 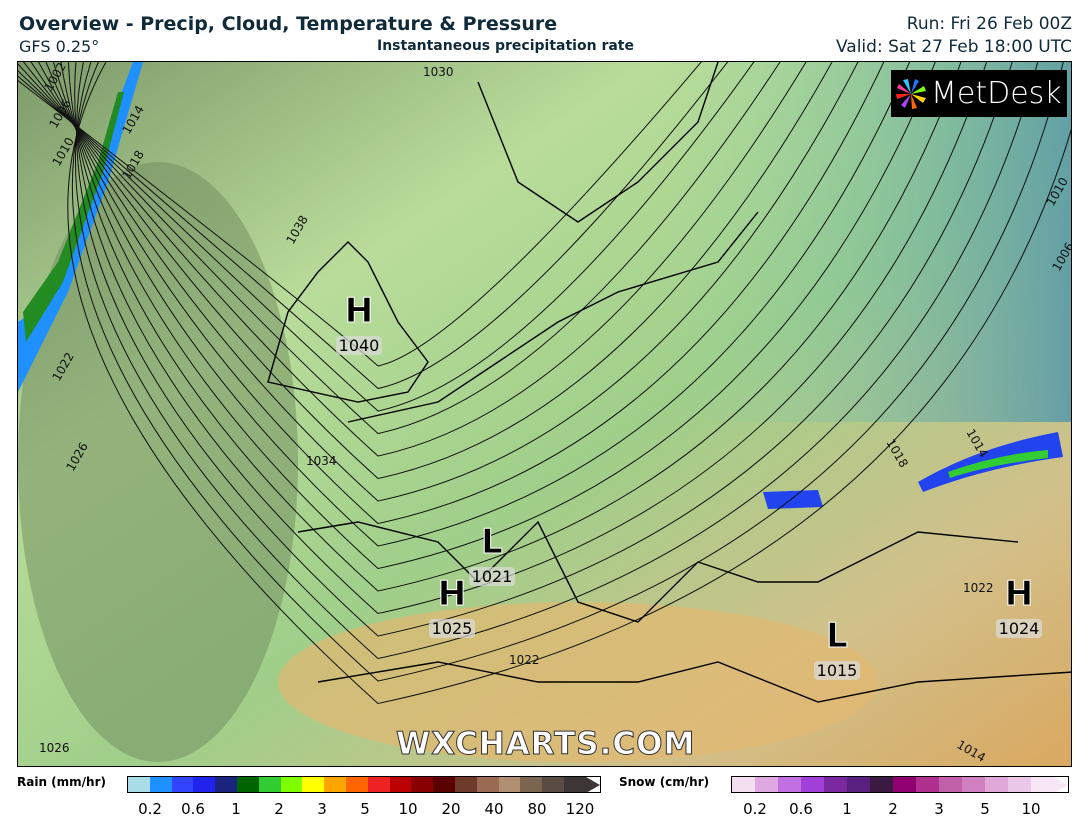 I want to click on snow-colorbar, so click(x=900, y=784).